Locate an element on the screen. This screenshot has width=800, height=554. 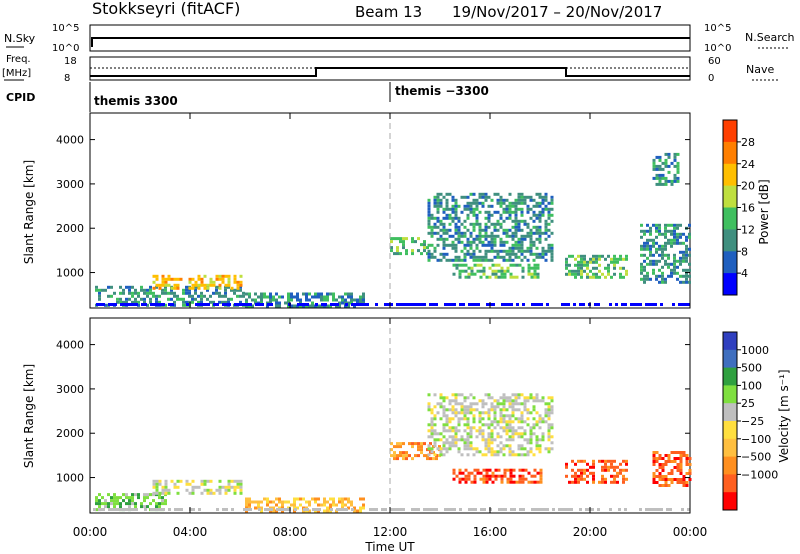
colorbar-segment is located at coordinates (730, 218).